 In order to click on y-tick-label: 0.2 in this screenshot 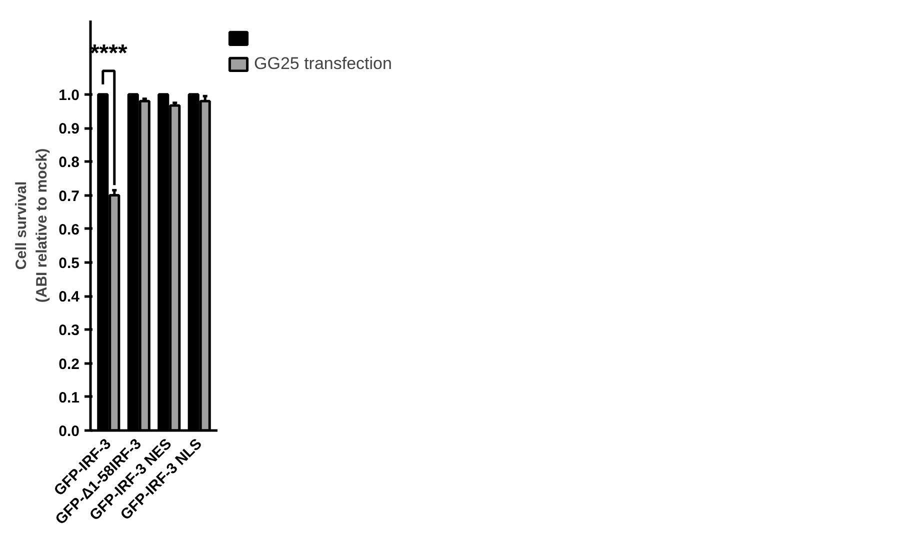, I will do `click(69, 364)`.